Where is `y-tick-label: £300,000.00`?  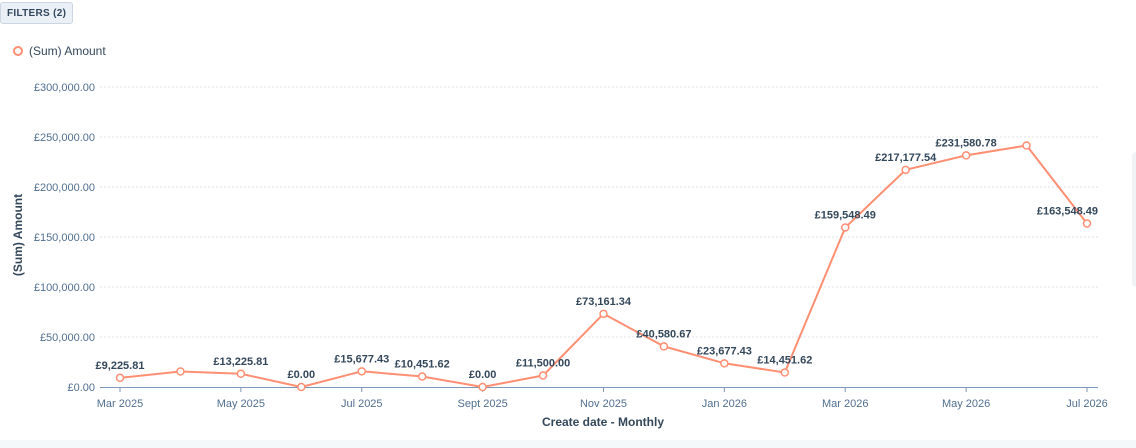
y-tick-label: £300,000.00 is located at coordinates (64, 88).